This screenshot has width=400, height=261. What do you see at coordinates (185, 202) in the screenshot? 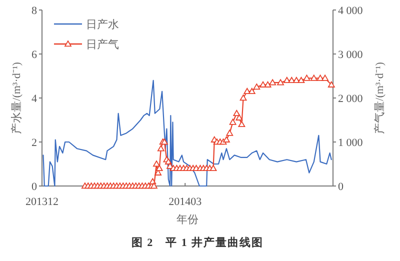
I see `x-tick-label: 201403` at bounding box center [185, 202].